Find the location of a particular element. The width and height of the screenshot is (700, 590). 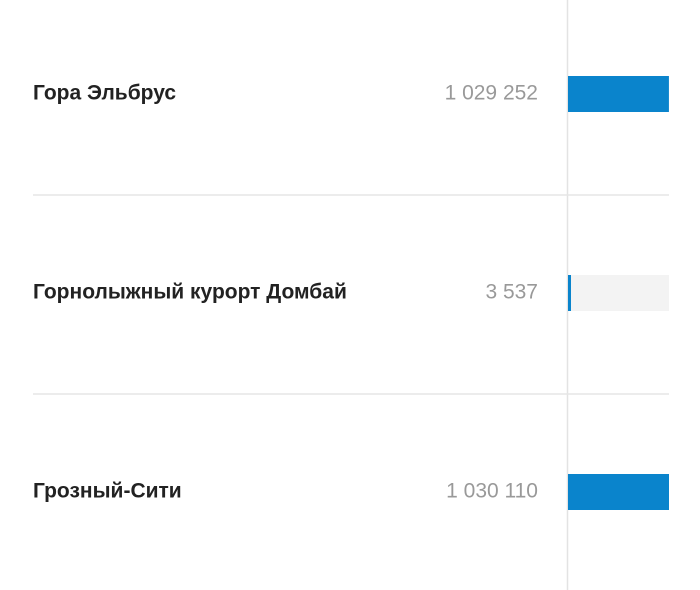

row-value: 1 030 110 is located at coordinates (492, 491).